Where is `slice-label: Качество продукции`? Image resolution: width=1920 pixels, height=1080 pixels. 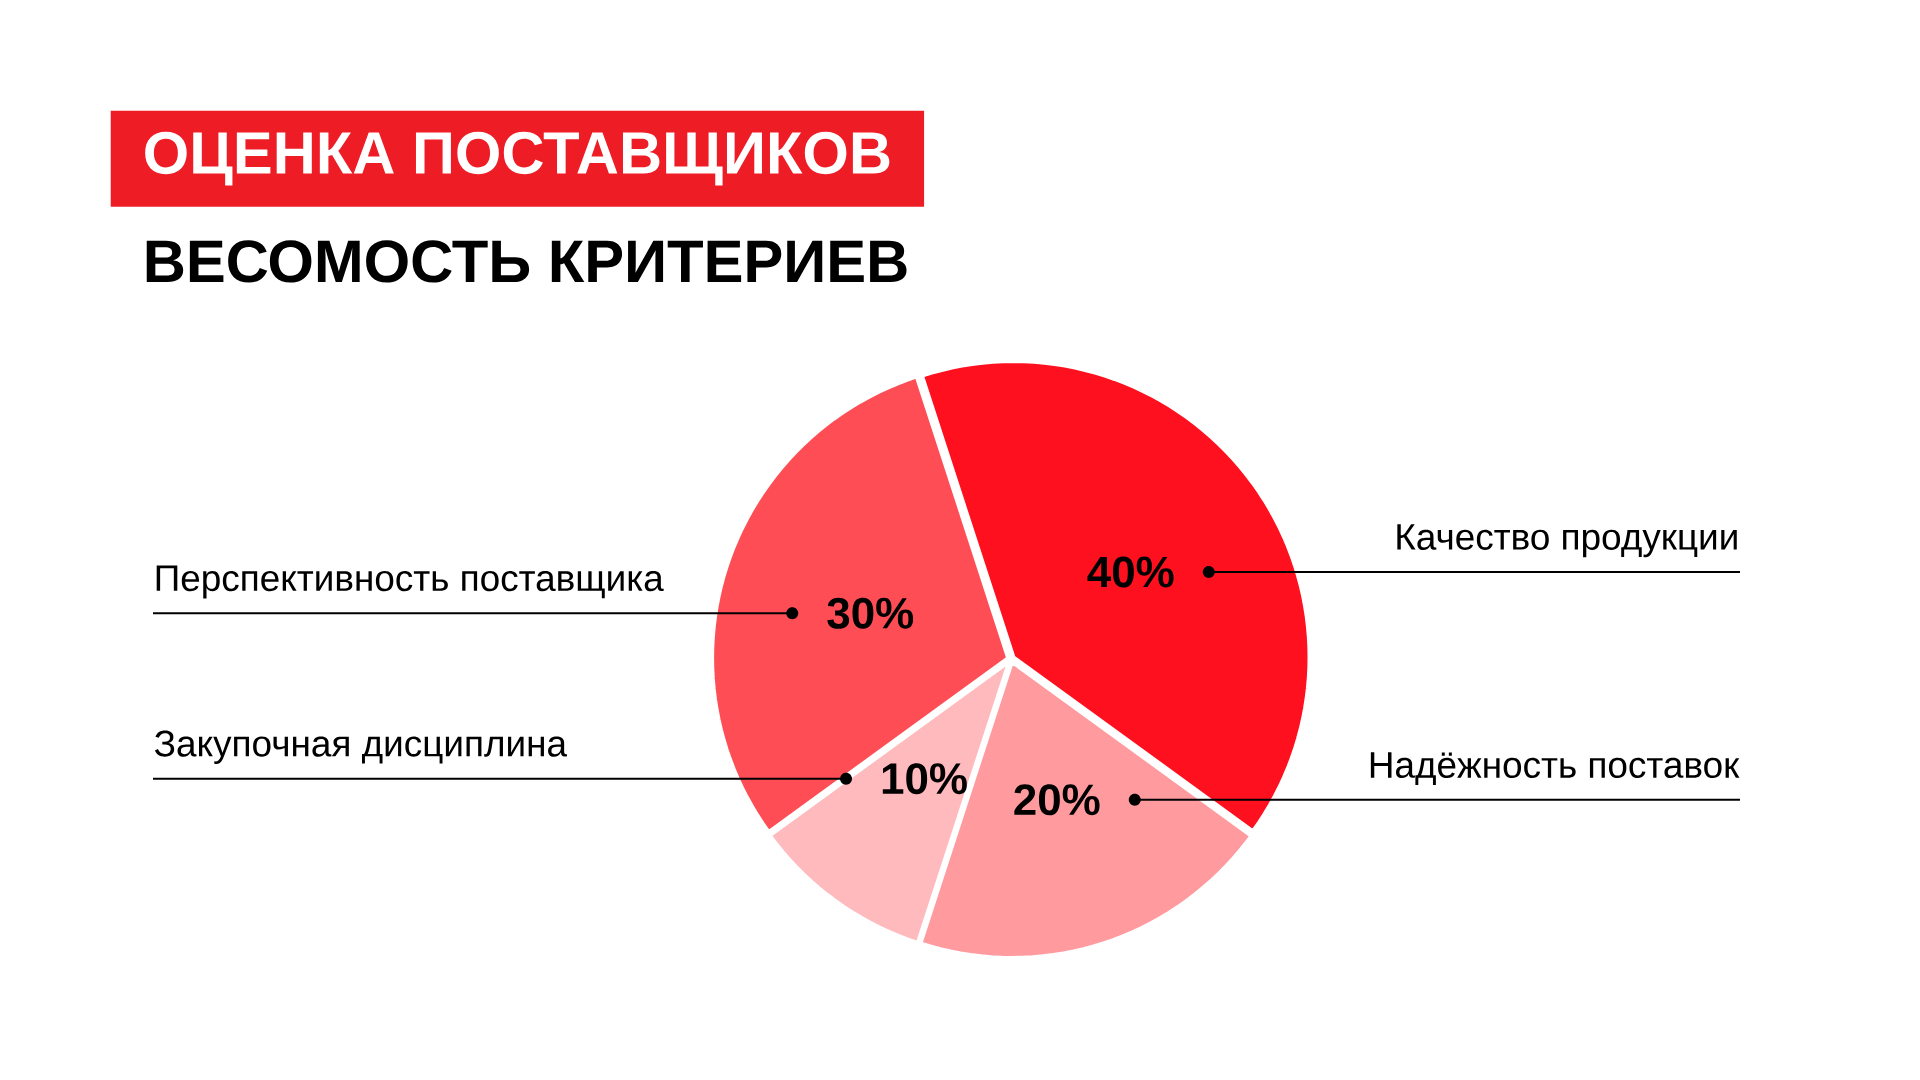 slice-label: Качество продукции is located at coordinates (1567, 541).